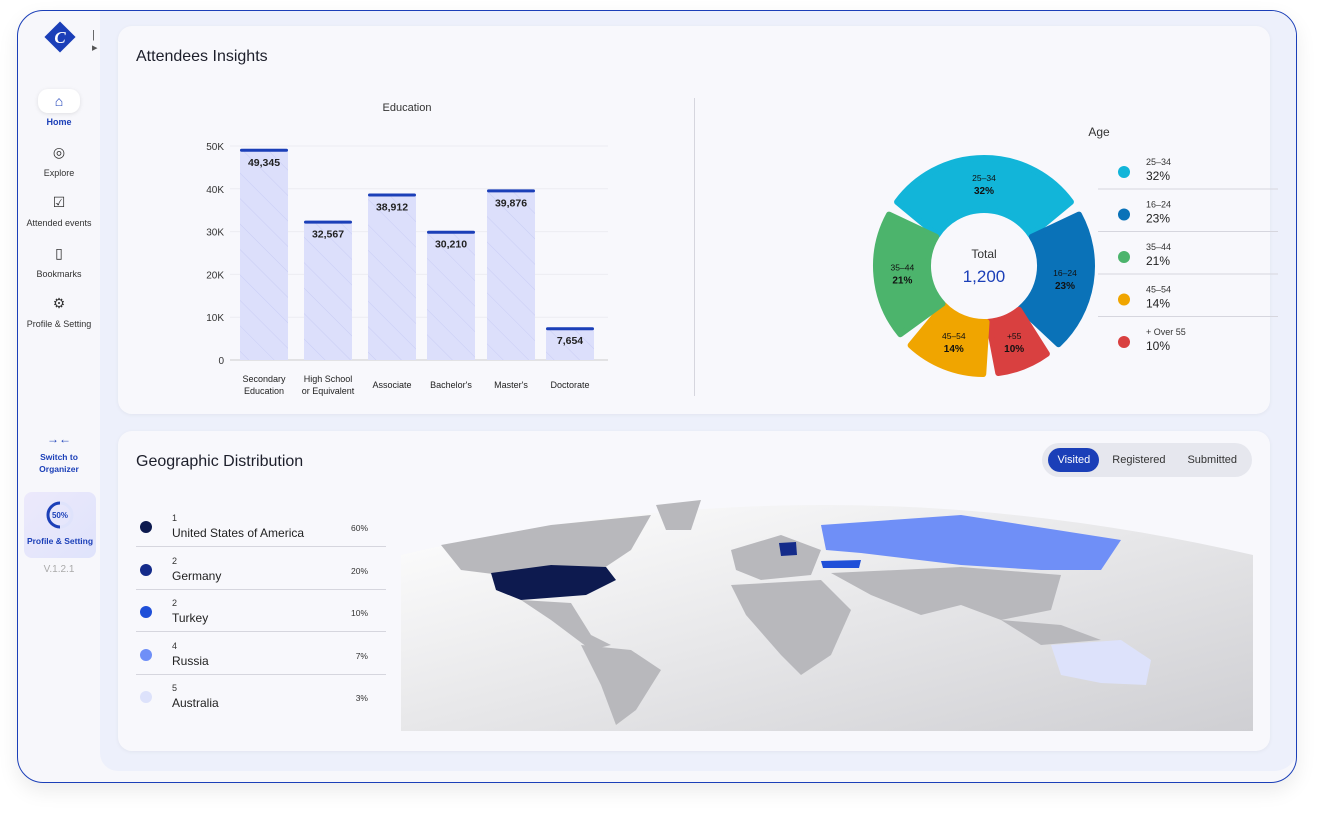 The height and width of the screenshot is (816, 1322). I want to click on y-tick-label: 20K, so click(215, 275).